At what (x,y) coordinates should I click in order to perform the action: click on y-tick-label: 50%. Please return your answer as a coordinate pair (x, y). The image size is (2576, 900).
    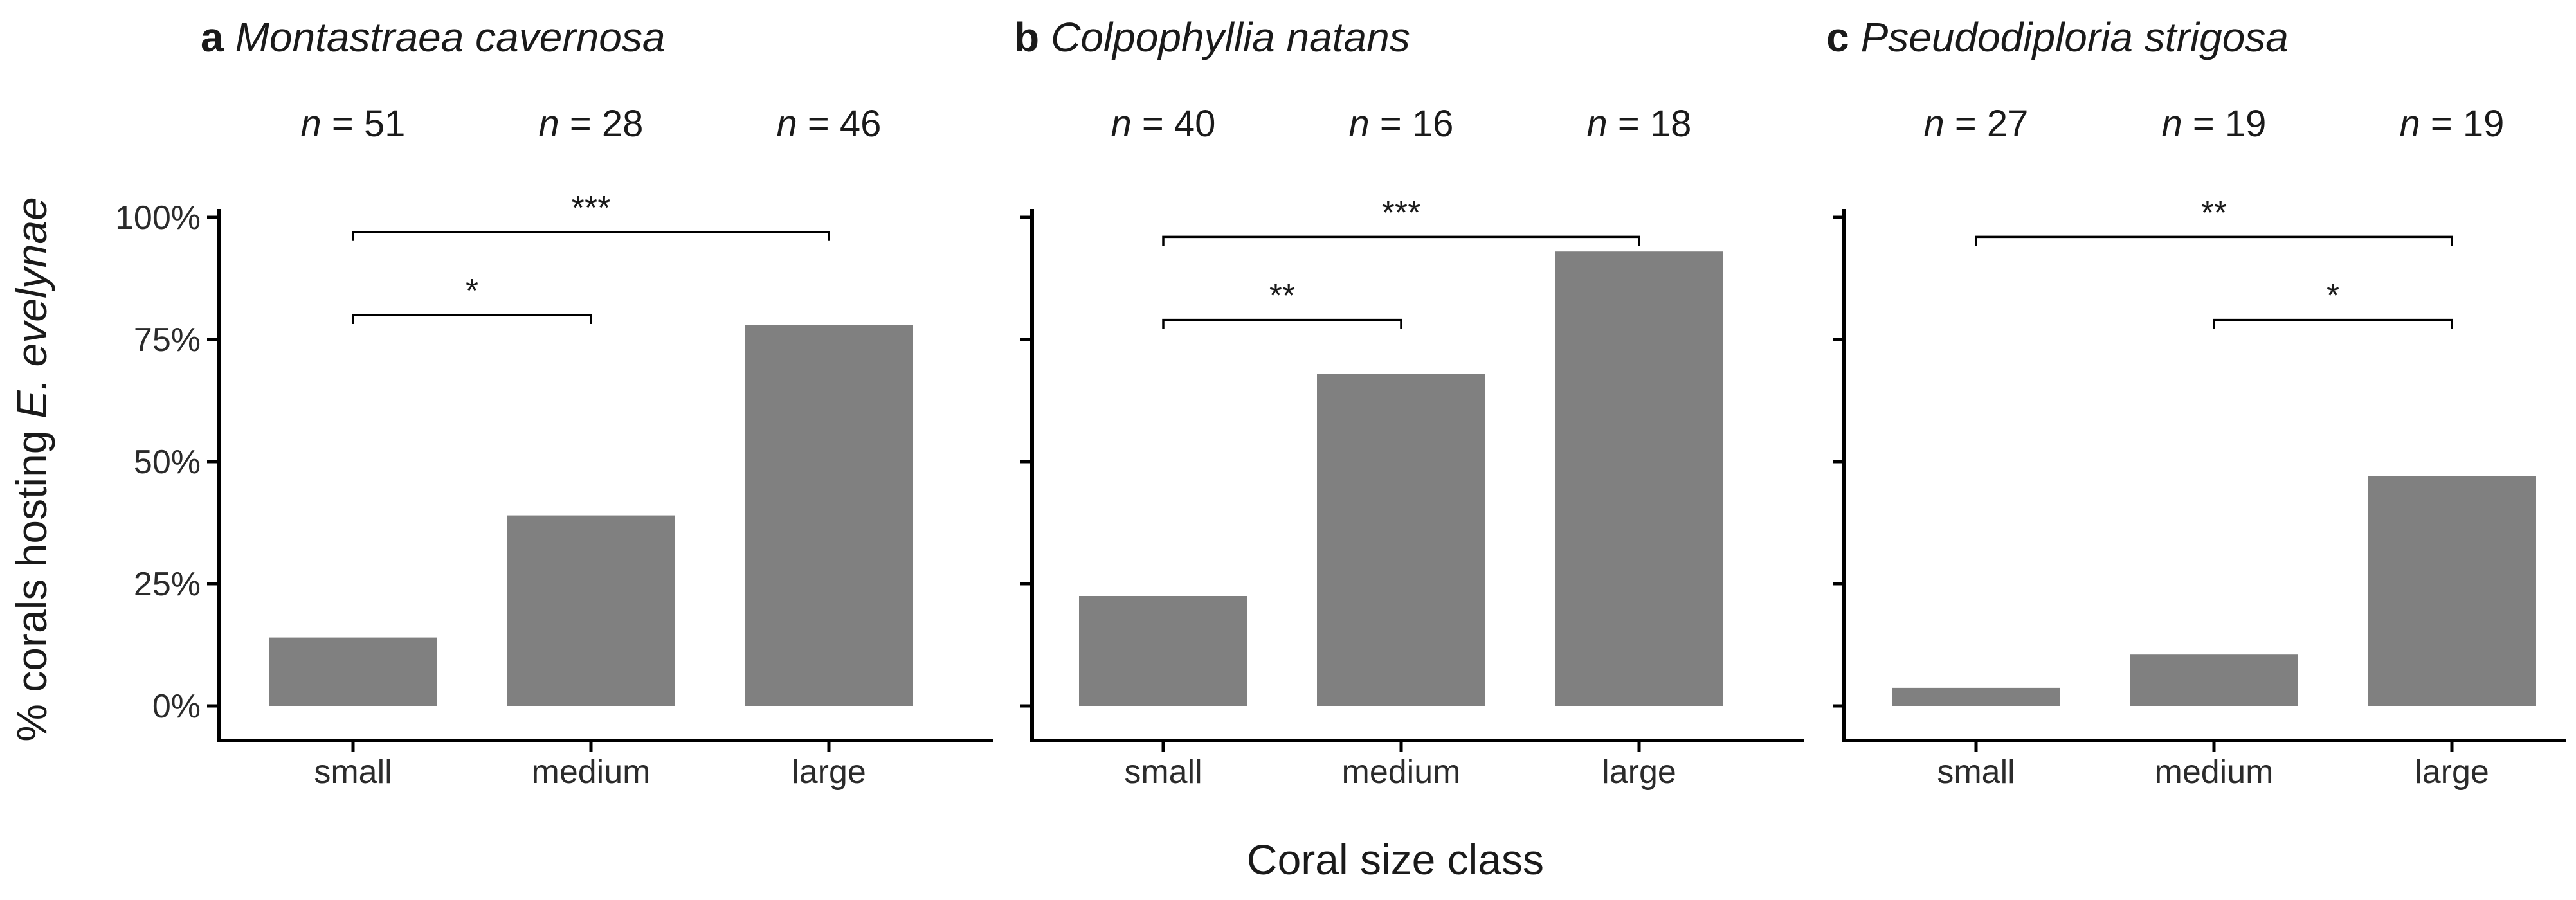
    Looking at the image, I should click on (167, 463).